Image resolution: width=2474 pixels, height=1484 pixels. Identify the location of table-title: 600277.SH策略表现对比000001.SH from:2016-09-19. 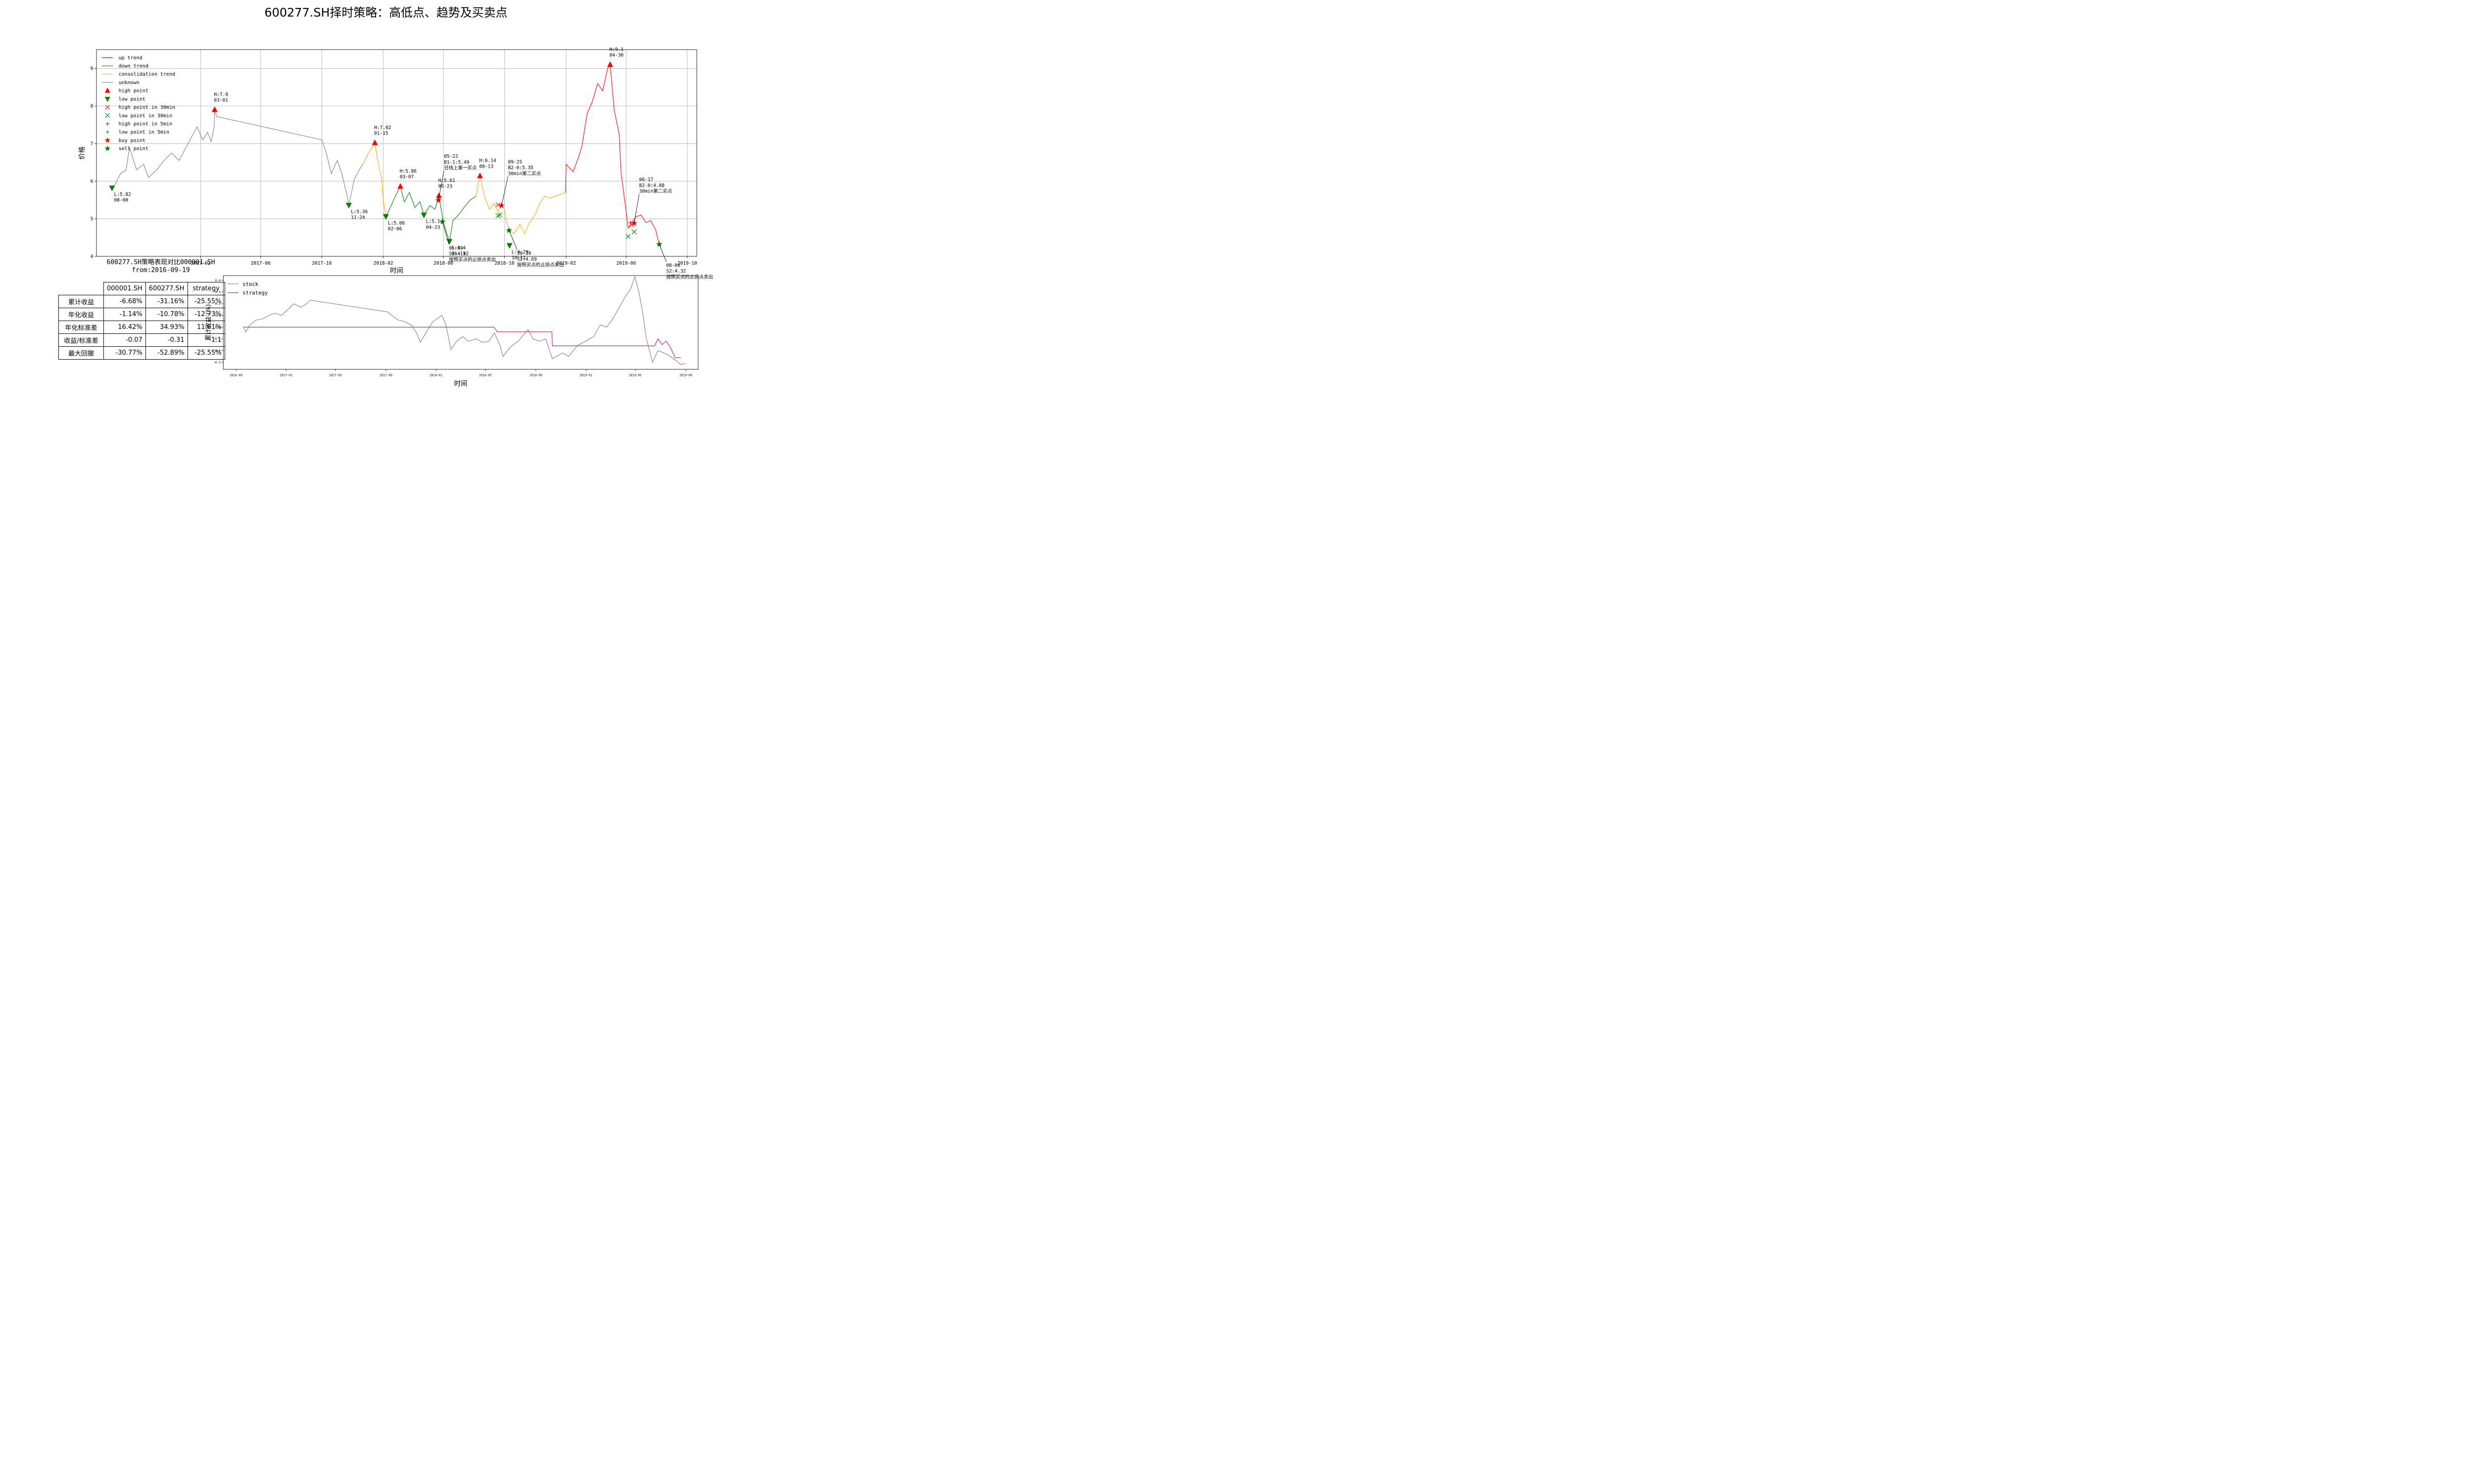
(161, 267).